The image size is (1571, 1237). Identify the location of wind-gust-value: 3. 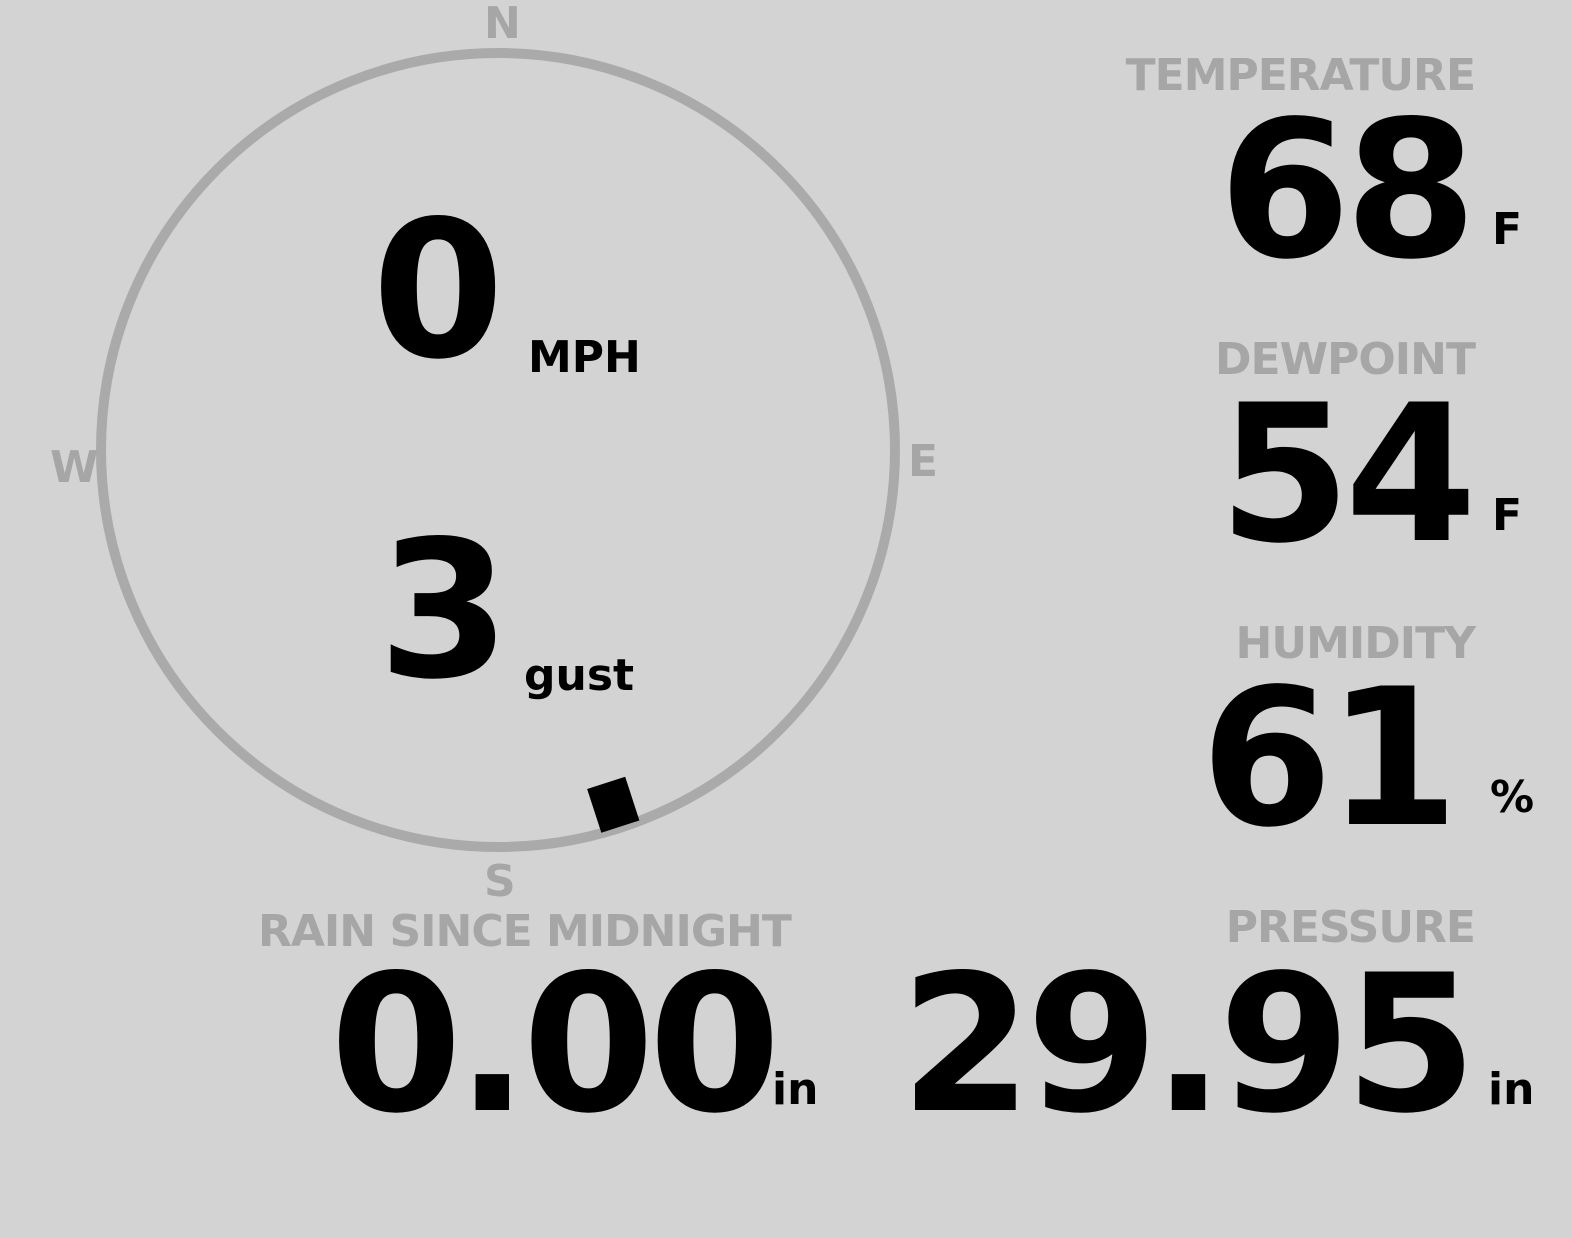
(444, 610).